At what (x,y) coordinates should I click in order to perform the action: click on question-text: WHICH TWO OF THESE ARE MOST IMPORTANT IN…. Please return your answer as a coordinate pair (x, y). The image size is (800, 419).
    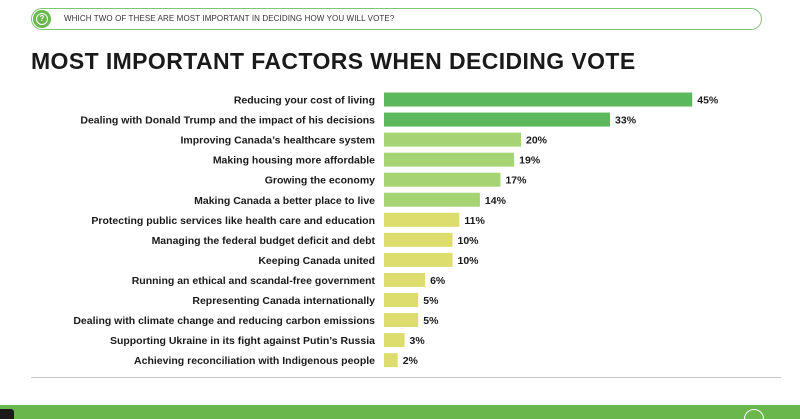
    Looking at the image, I should click on (229, 18).